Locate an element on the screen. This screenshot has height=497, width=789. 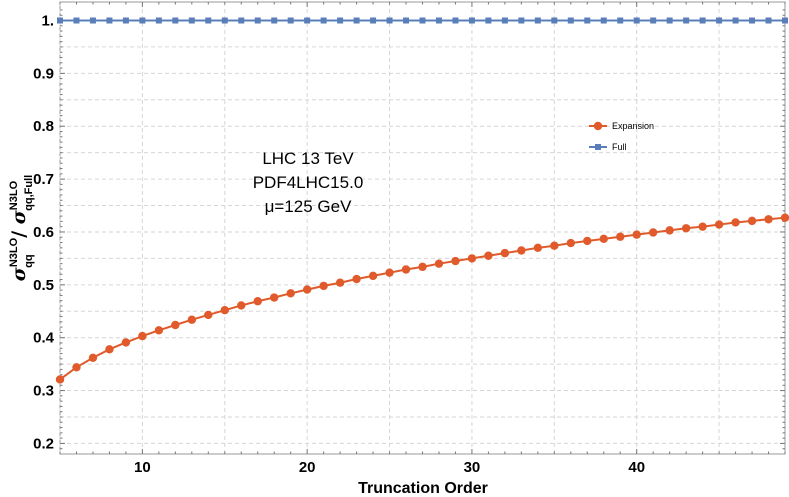
legend-item: Expansion is located at coordinates (621, 126).